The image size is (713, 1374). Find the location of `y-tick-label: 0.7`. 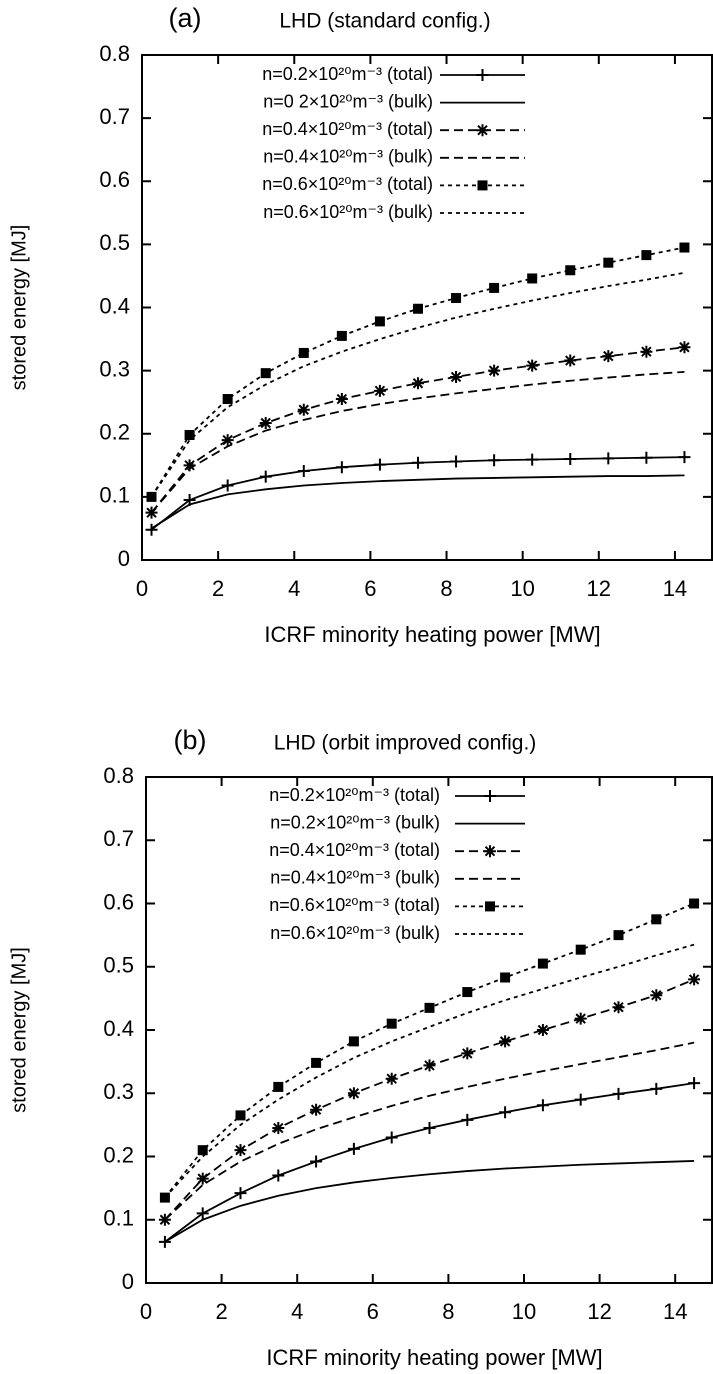

y-tick-label: 0.7 is located at coordinates (114, 116).